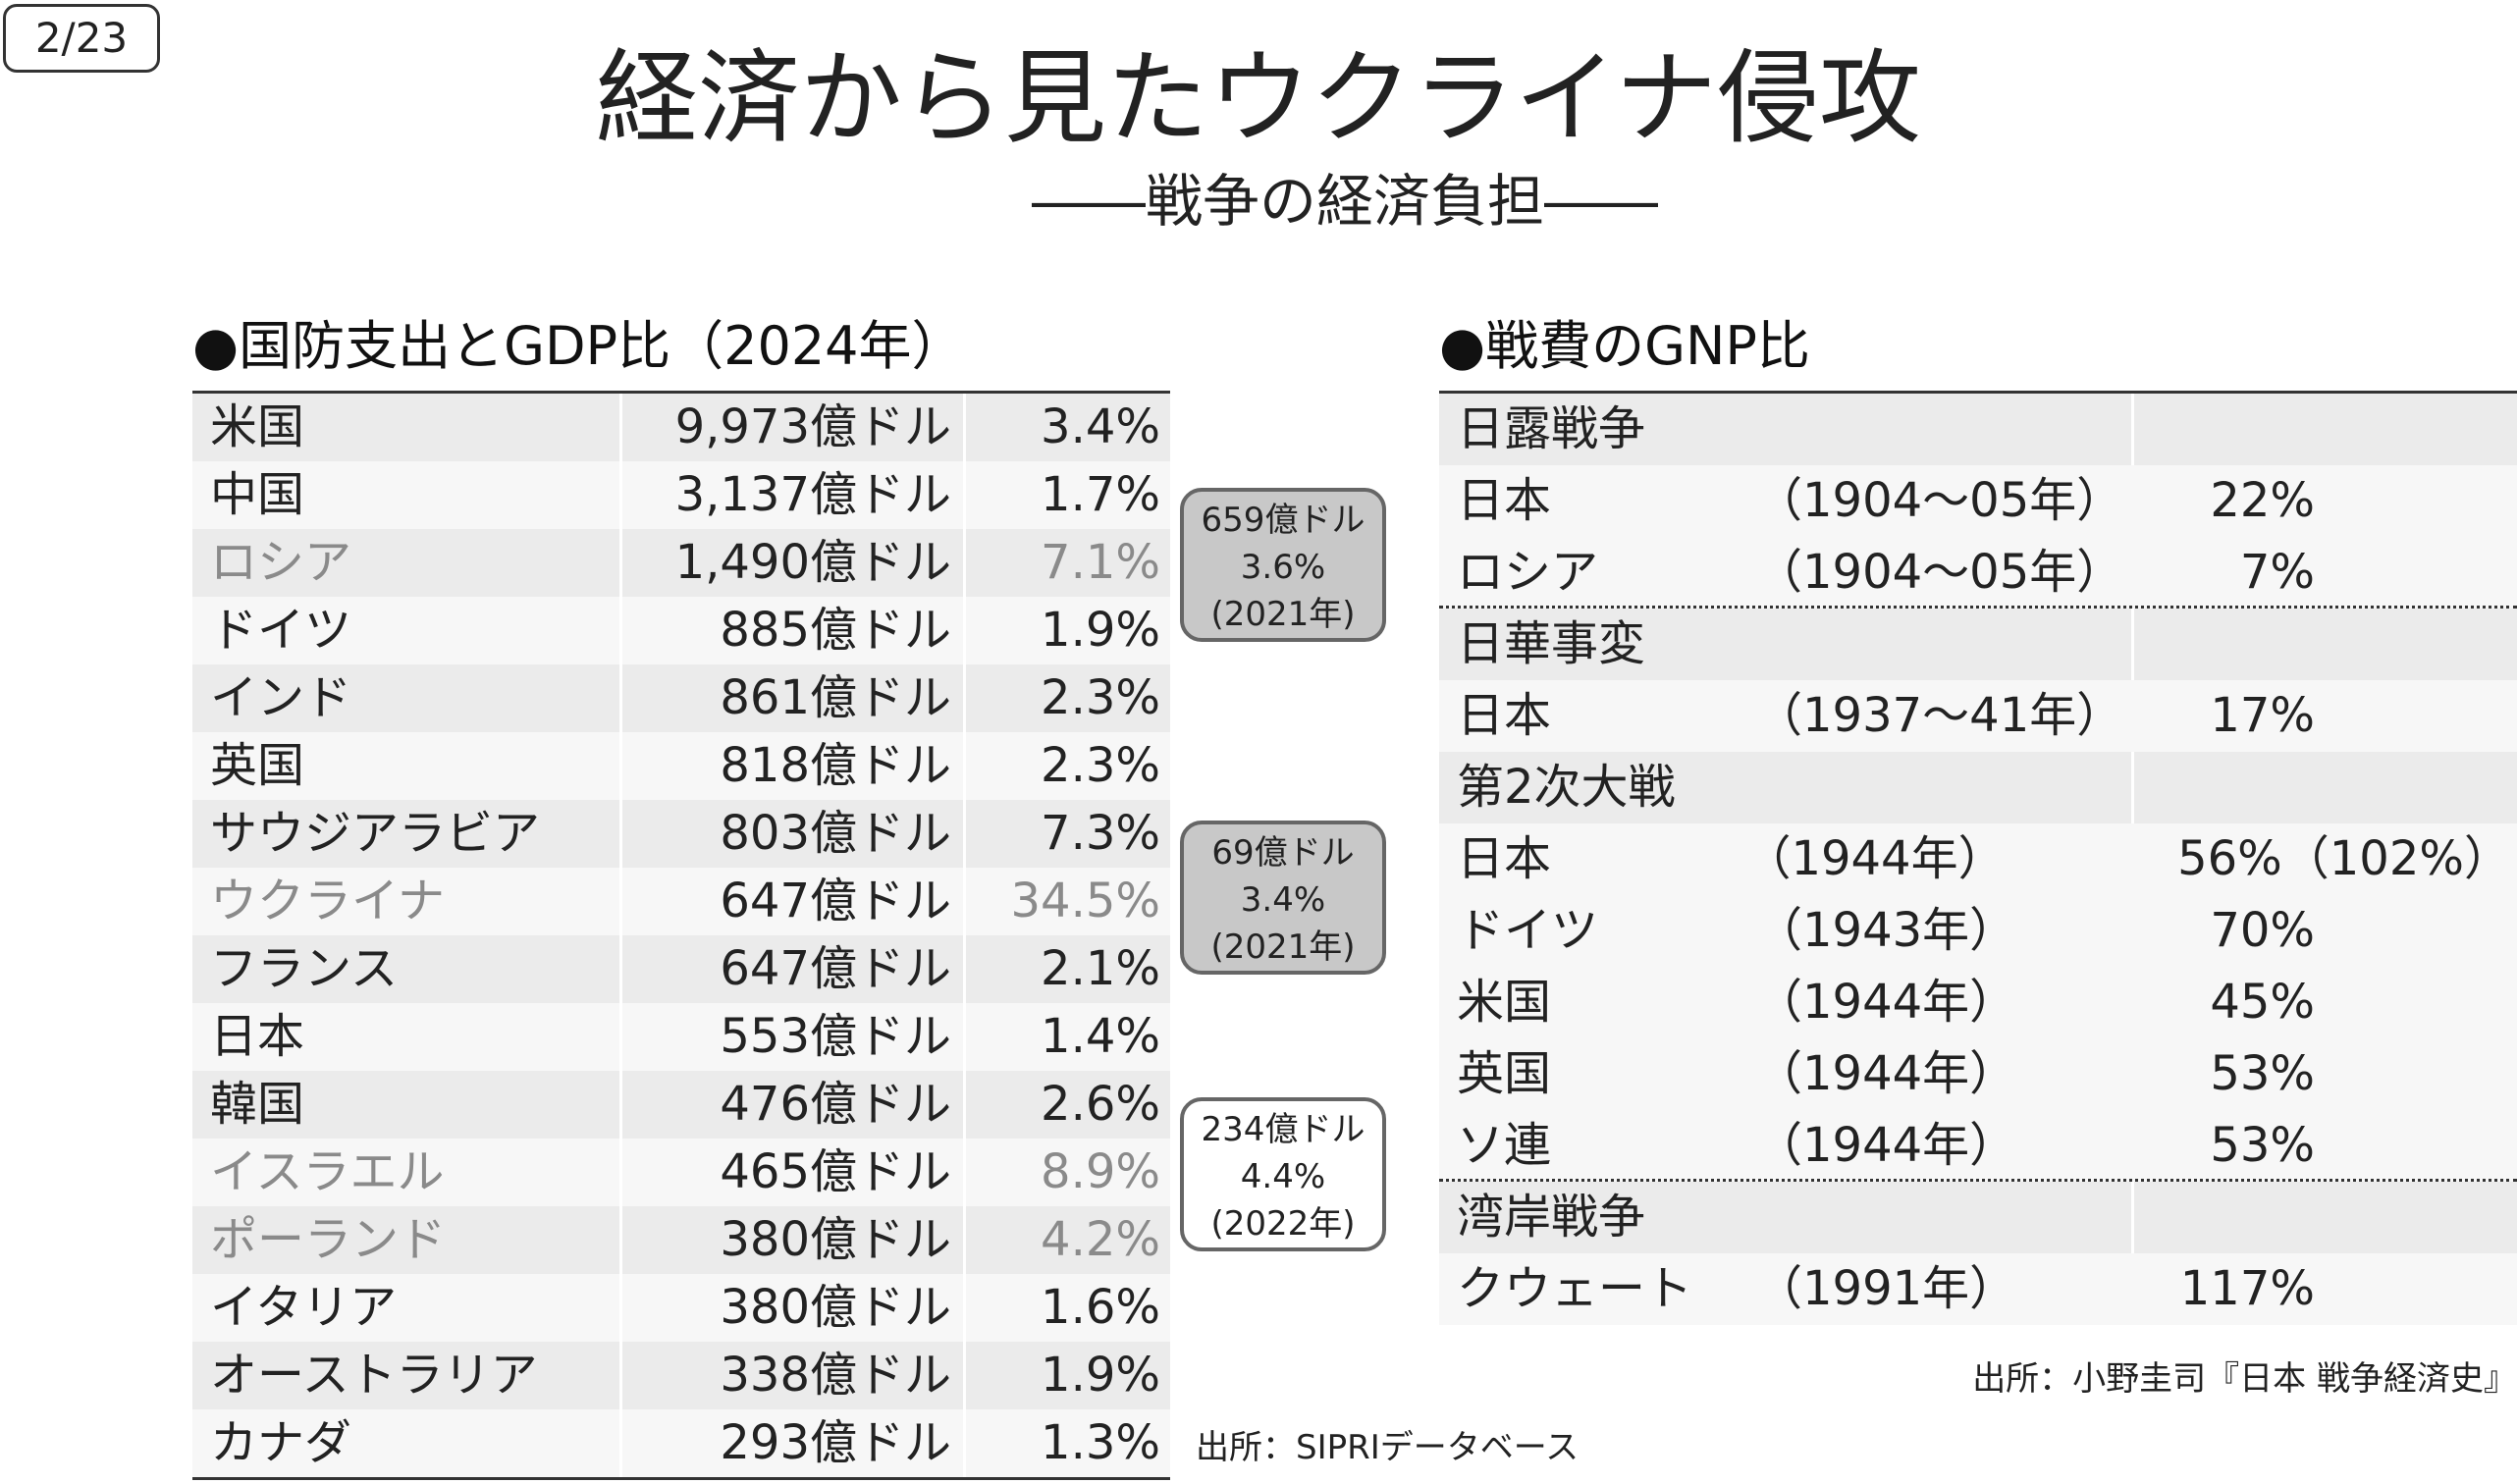 The image size is (2517, 1484). What do you see at coordinates (1100, 494) in the screenshot?
I see `gdp-percent-cell: 1.7%` at bounding box center [1100, 494].